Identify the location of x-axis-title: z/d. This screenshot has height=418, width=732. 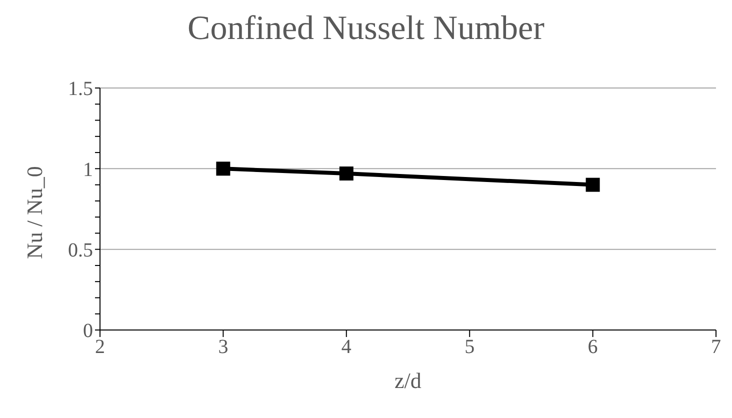
(408, 380).